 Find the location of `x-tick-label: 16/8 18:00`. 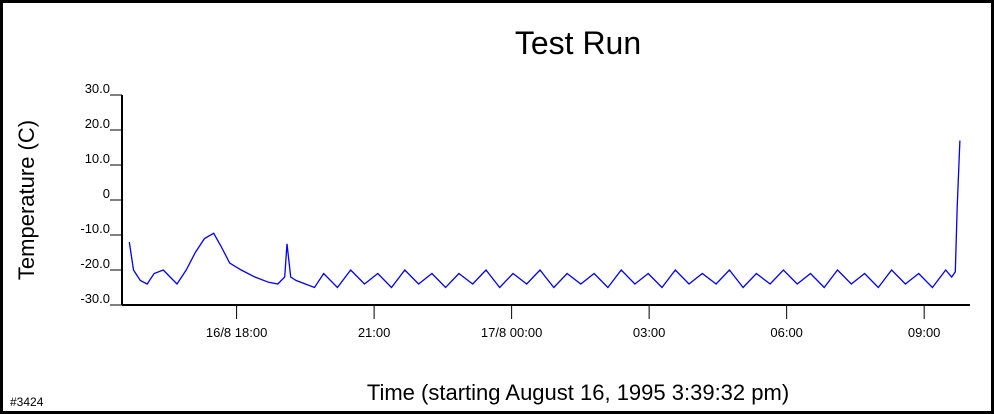

x-tick-label: 16/8 18:00 is located at coordinates (236, 332).